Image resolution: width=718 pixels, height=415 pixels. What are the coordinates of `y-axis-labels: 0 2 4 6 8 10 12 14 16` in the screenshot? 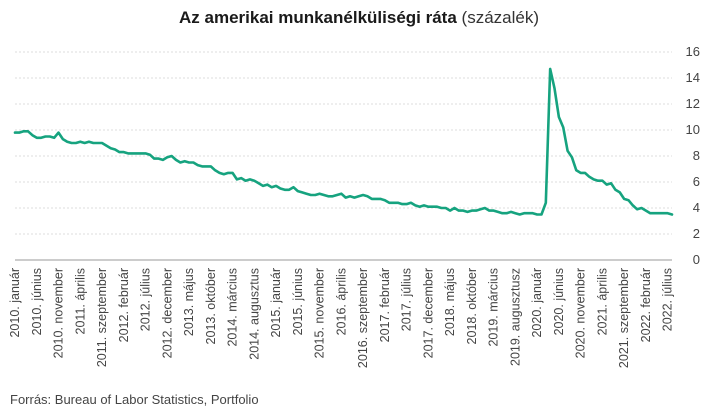 It's located at (693, 155).